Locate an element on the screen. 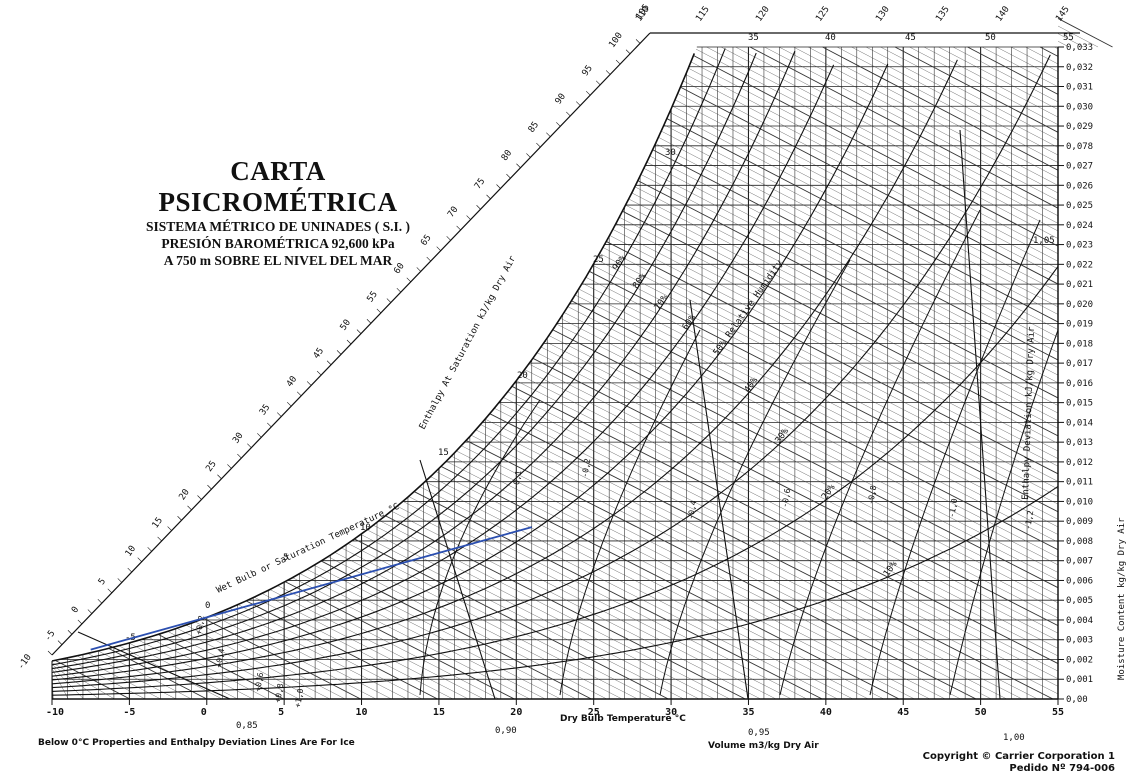 The width and height of the screenshot is (1129, 775). enthalpy-tick-label: 130 is located at coordinates (883, 14).